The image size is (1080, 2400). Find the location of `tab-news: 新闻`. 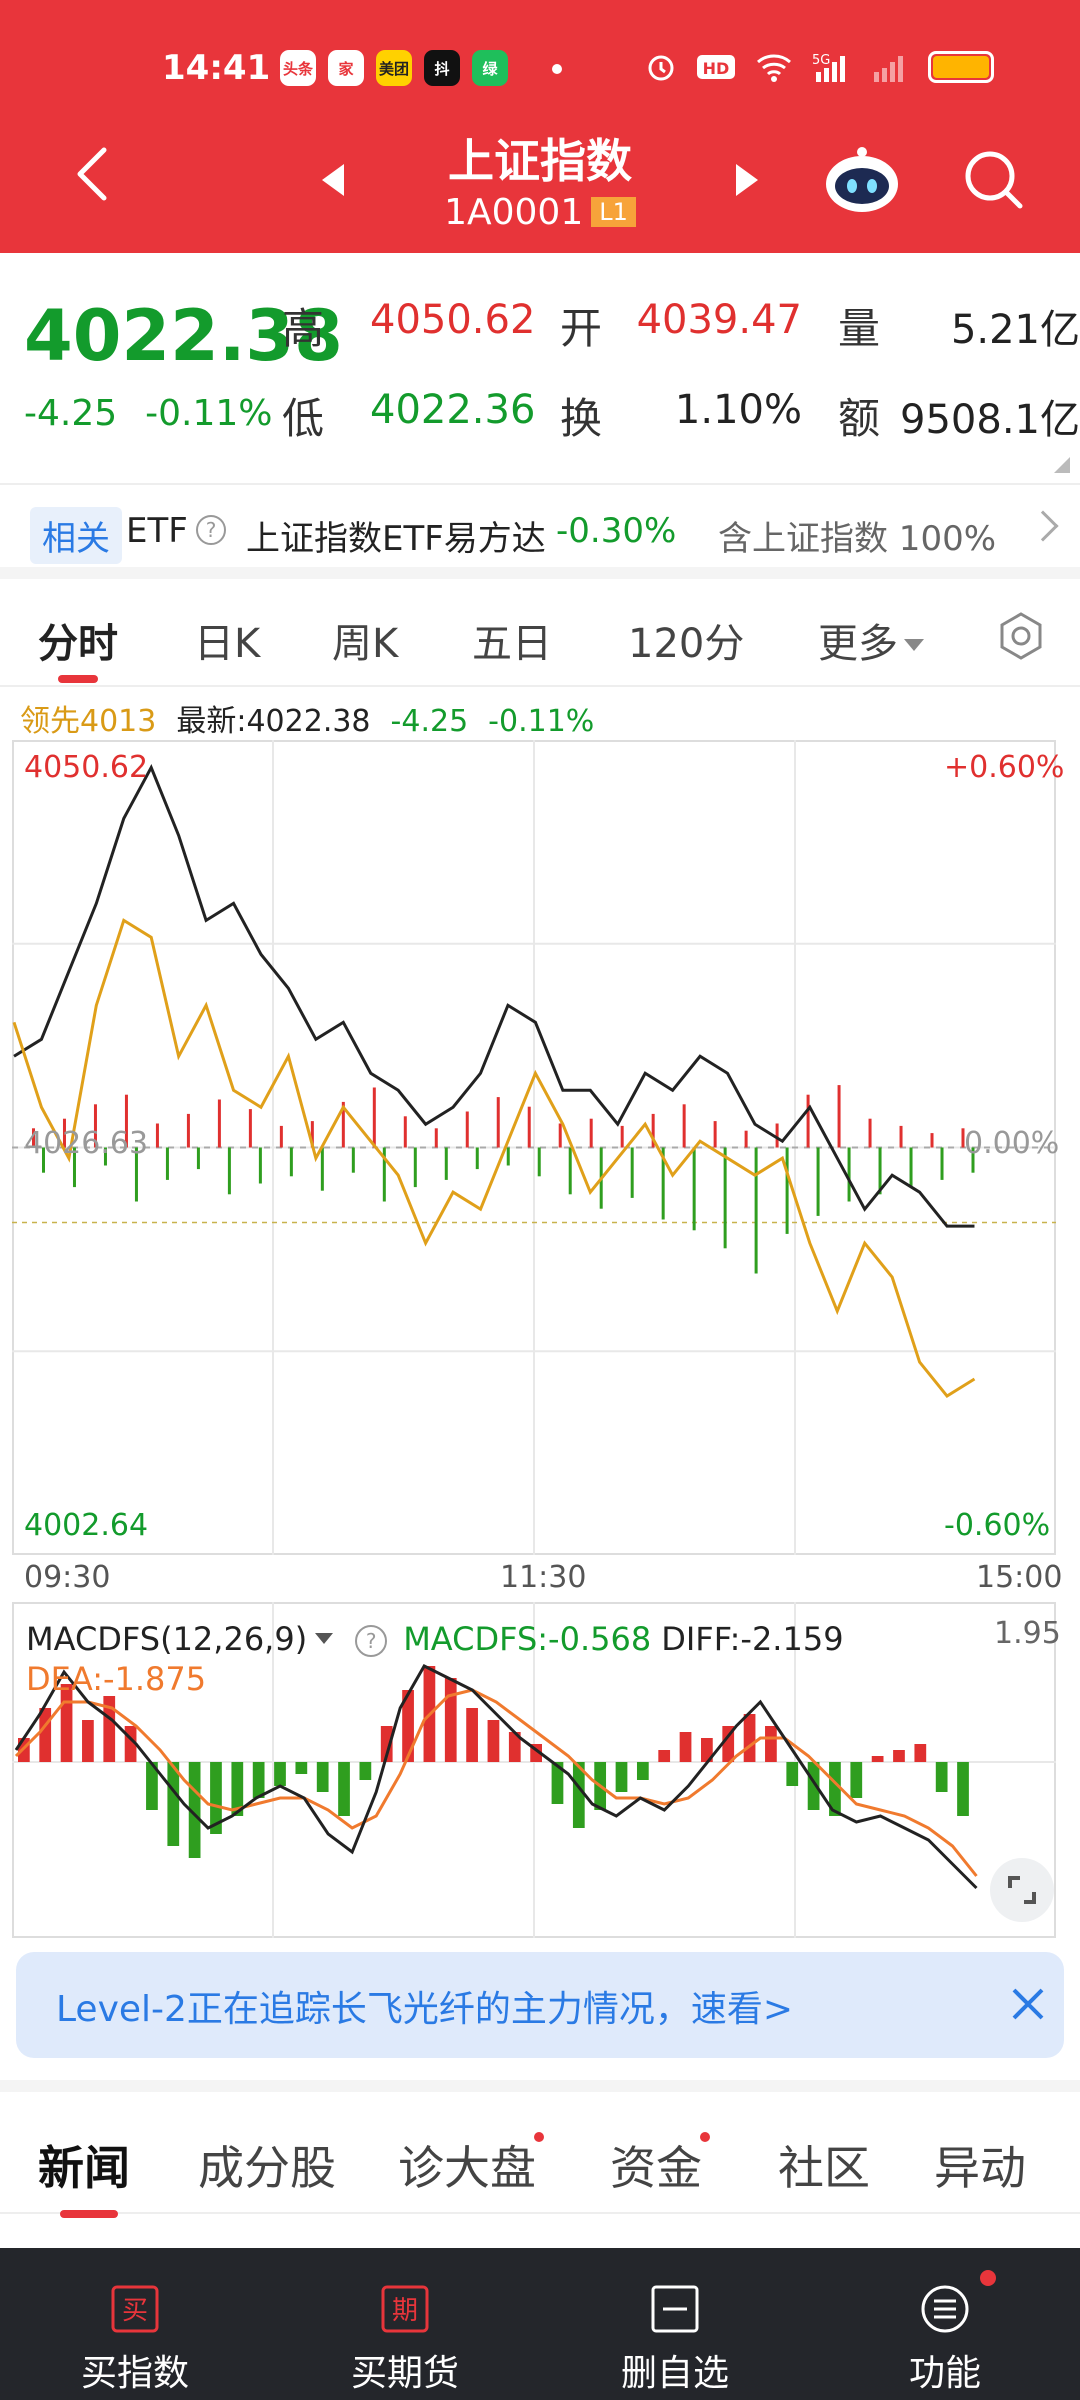

tab-news: 新闻 is located at coordinates (84, 2168).